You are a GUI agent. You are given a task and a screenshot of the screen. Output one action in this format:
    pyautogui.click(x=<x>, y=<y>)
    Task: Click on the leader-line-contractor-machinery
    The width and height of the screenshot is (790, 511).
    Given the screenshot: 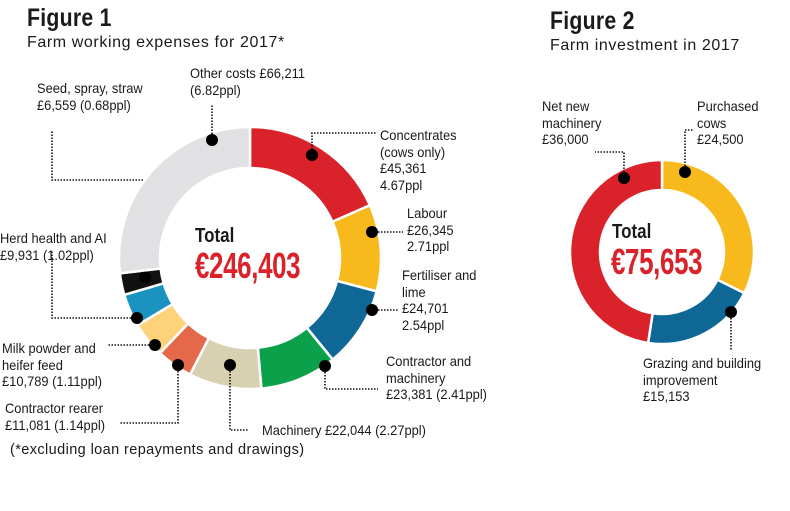 What is the action you would take?
    pyautogui.click(x=351, y=378)
    